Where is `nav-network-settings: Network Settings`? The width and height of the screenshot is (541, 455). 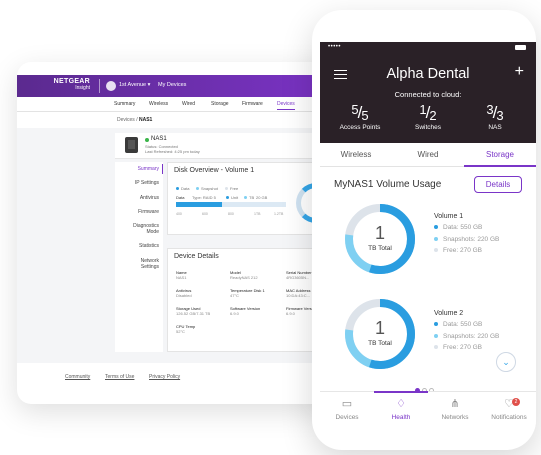 nav-network-settings: Network Settings is located at coordinates (149, 264).